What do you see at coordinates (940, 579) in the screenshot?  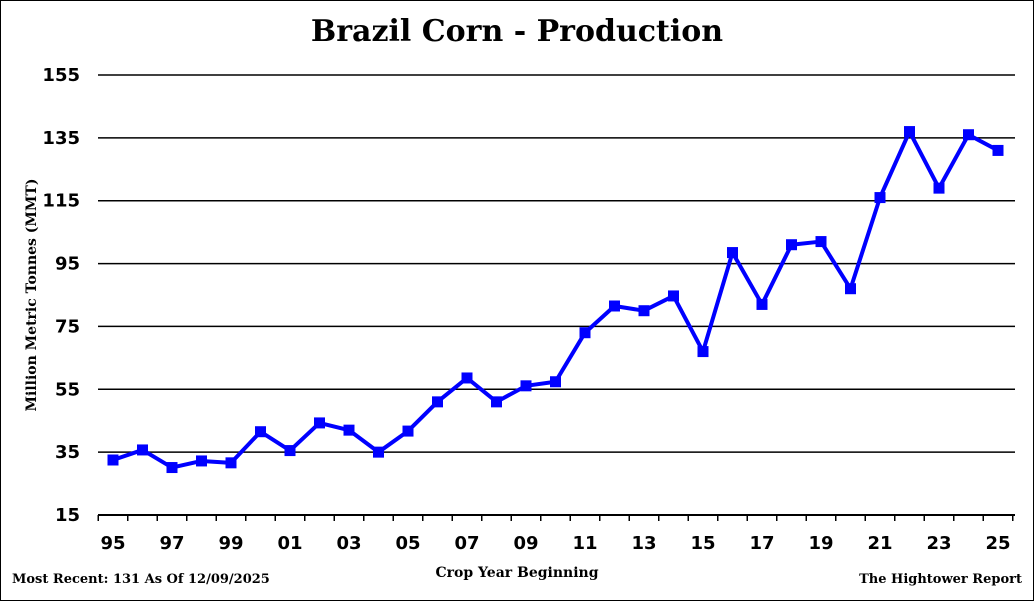 I see `source-credit: The Hightower Report` at bounding box center [940, 579].